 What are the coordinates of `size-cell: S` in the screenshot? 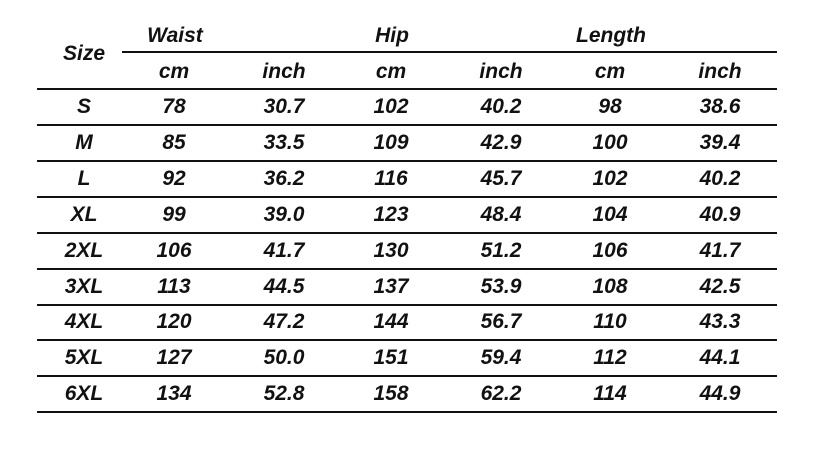 It's located at (83, 106).